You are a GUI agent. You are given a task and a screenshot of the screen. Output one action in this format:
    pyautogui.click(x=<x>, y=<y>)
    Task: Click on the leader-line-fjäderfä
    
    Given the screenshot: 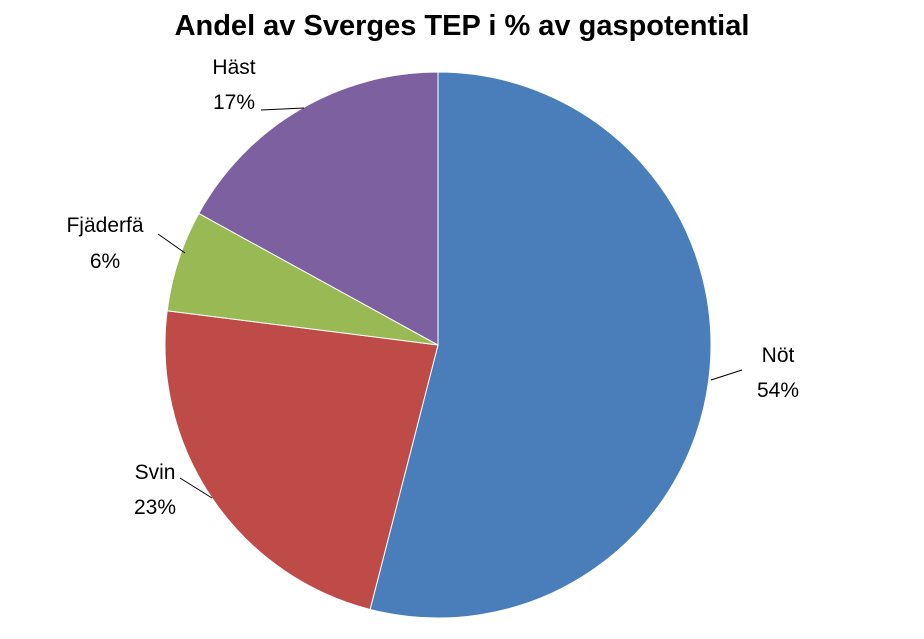 What is the action you would take?
    pyautogui.click(x=171, y=243)
    